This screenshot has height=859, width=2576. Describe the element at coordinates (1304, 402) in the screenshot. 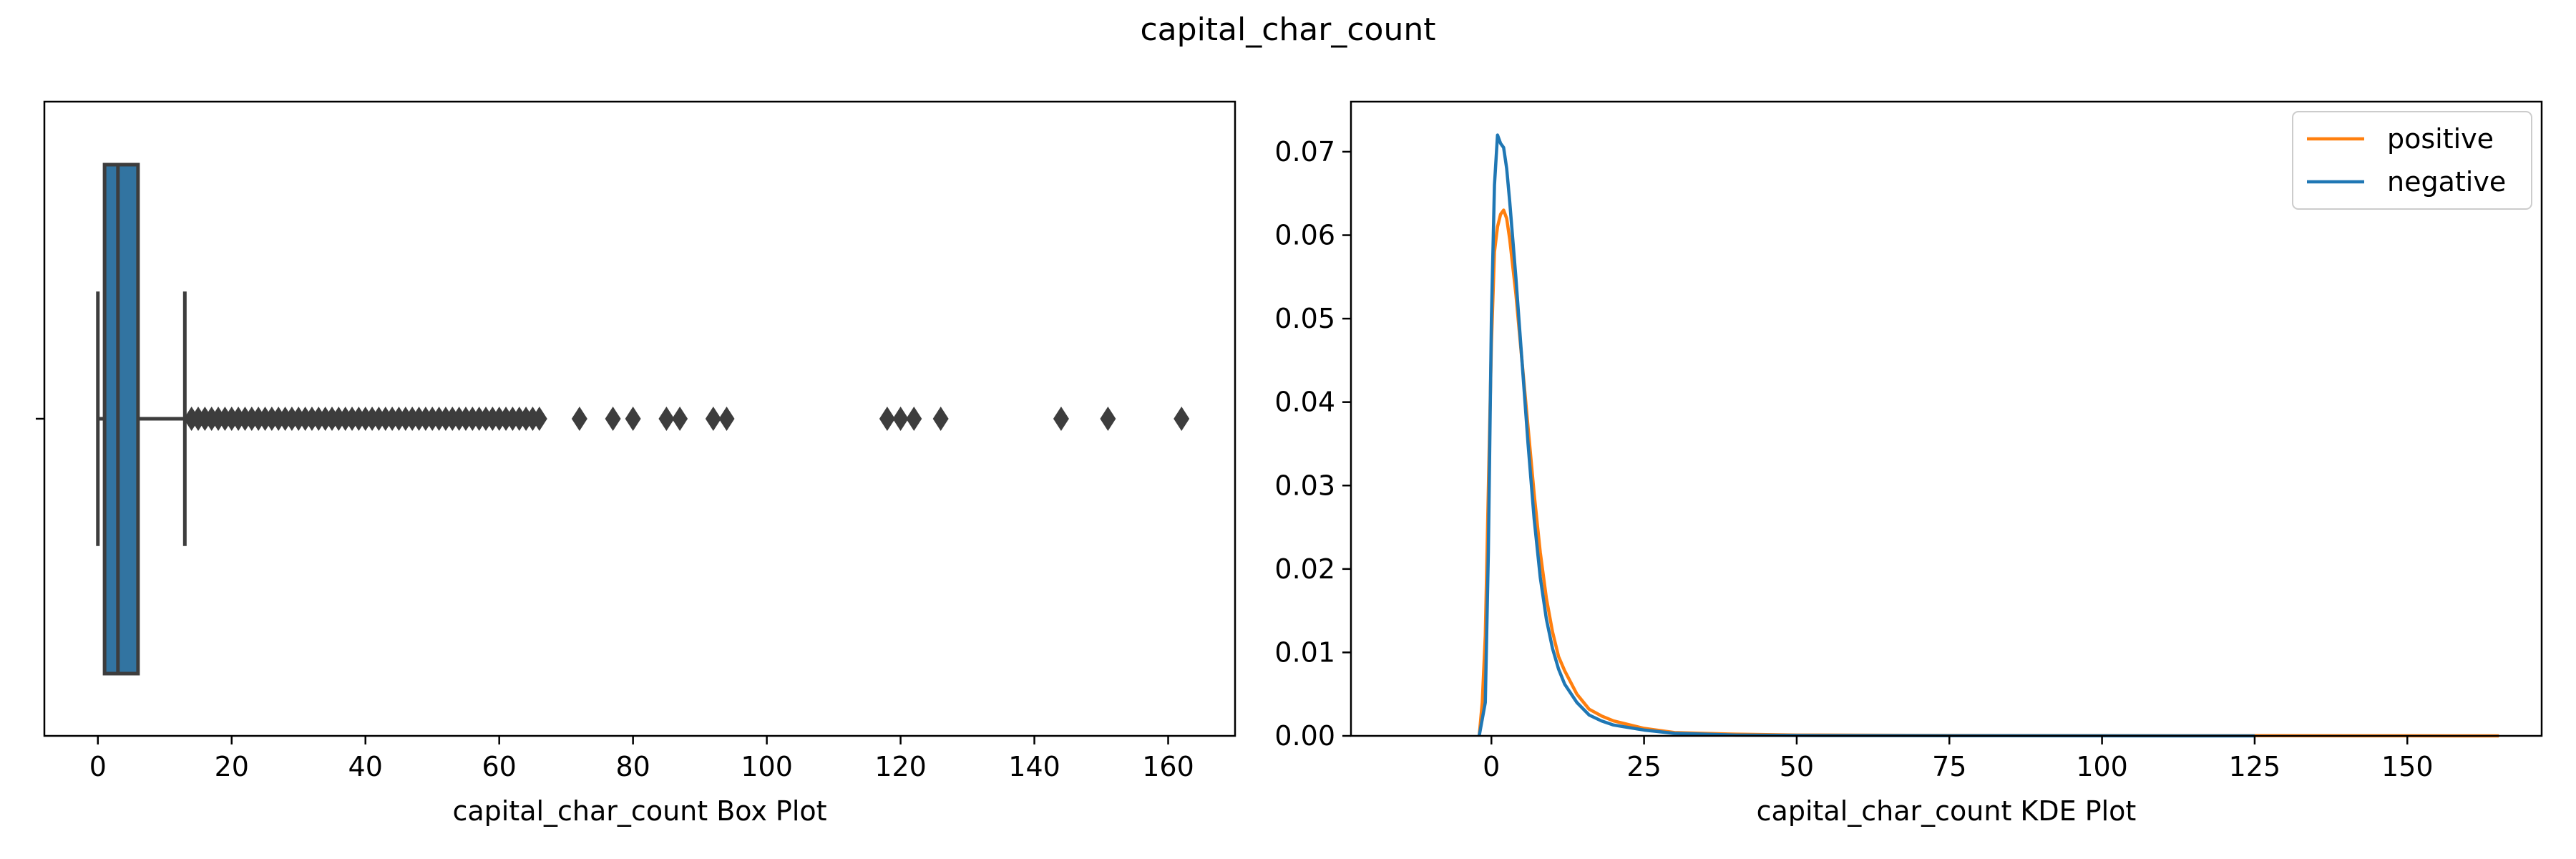

I see `kde-y-tick-label-4: 0.04` at that location.